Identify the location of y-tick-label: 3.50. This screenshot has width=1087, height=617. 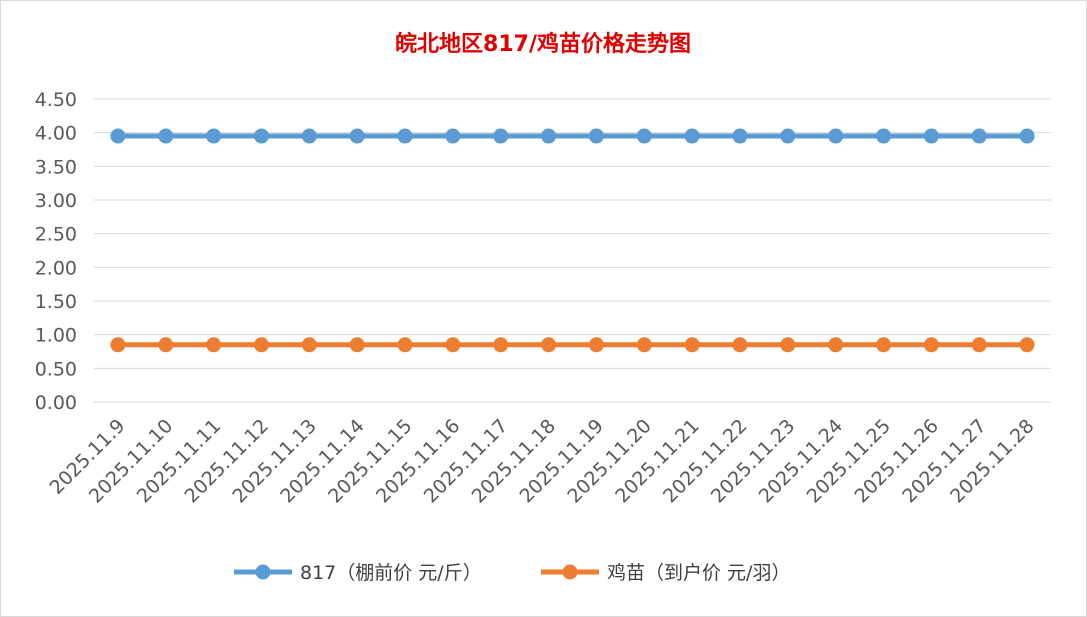
(56, 167).